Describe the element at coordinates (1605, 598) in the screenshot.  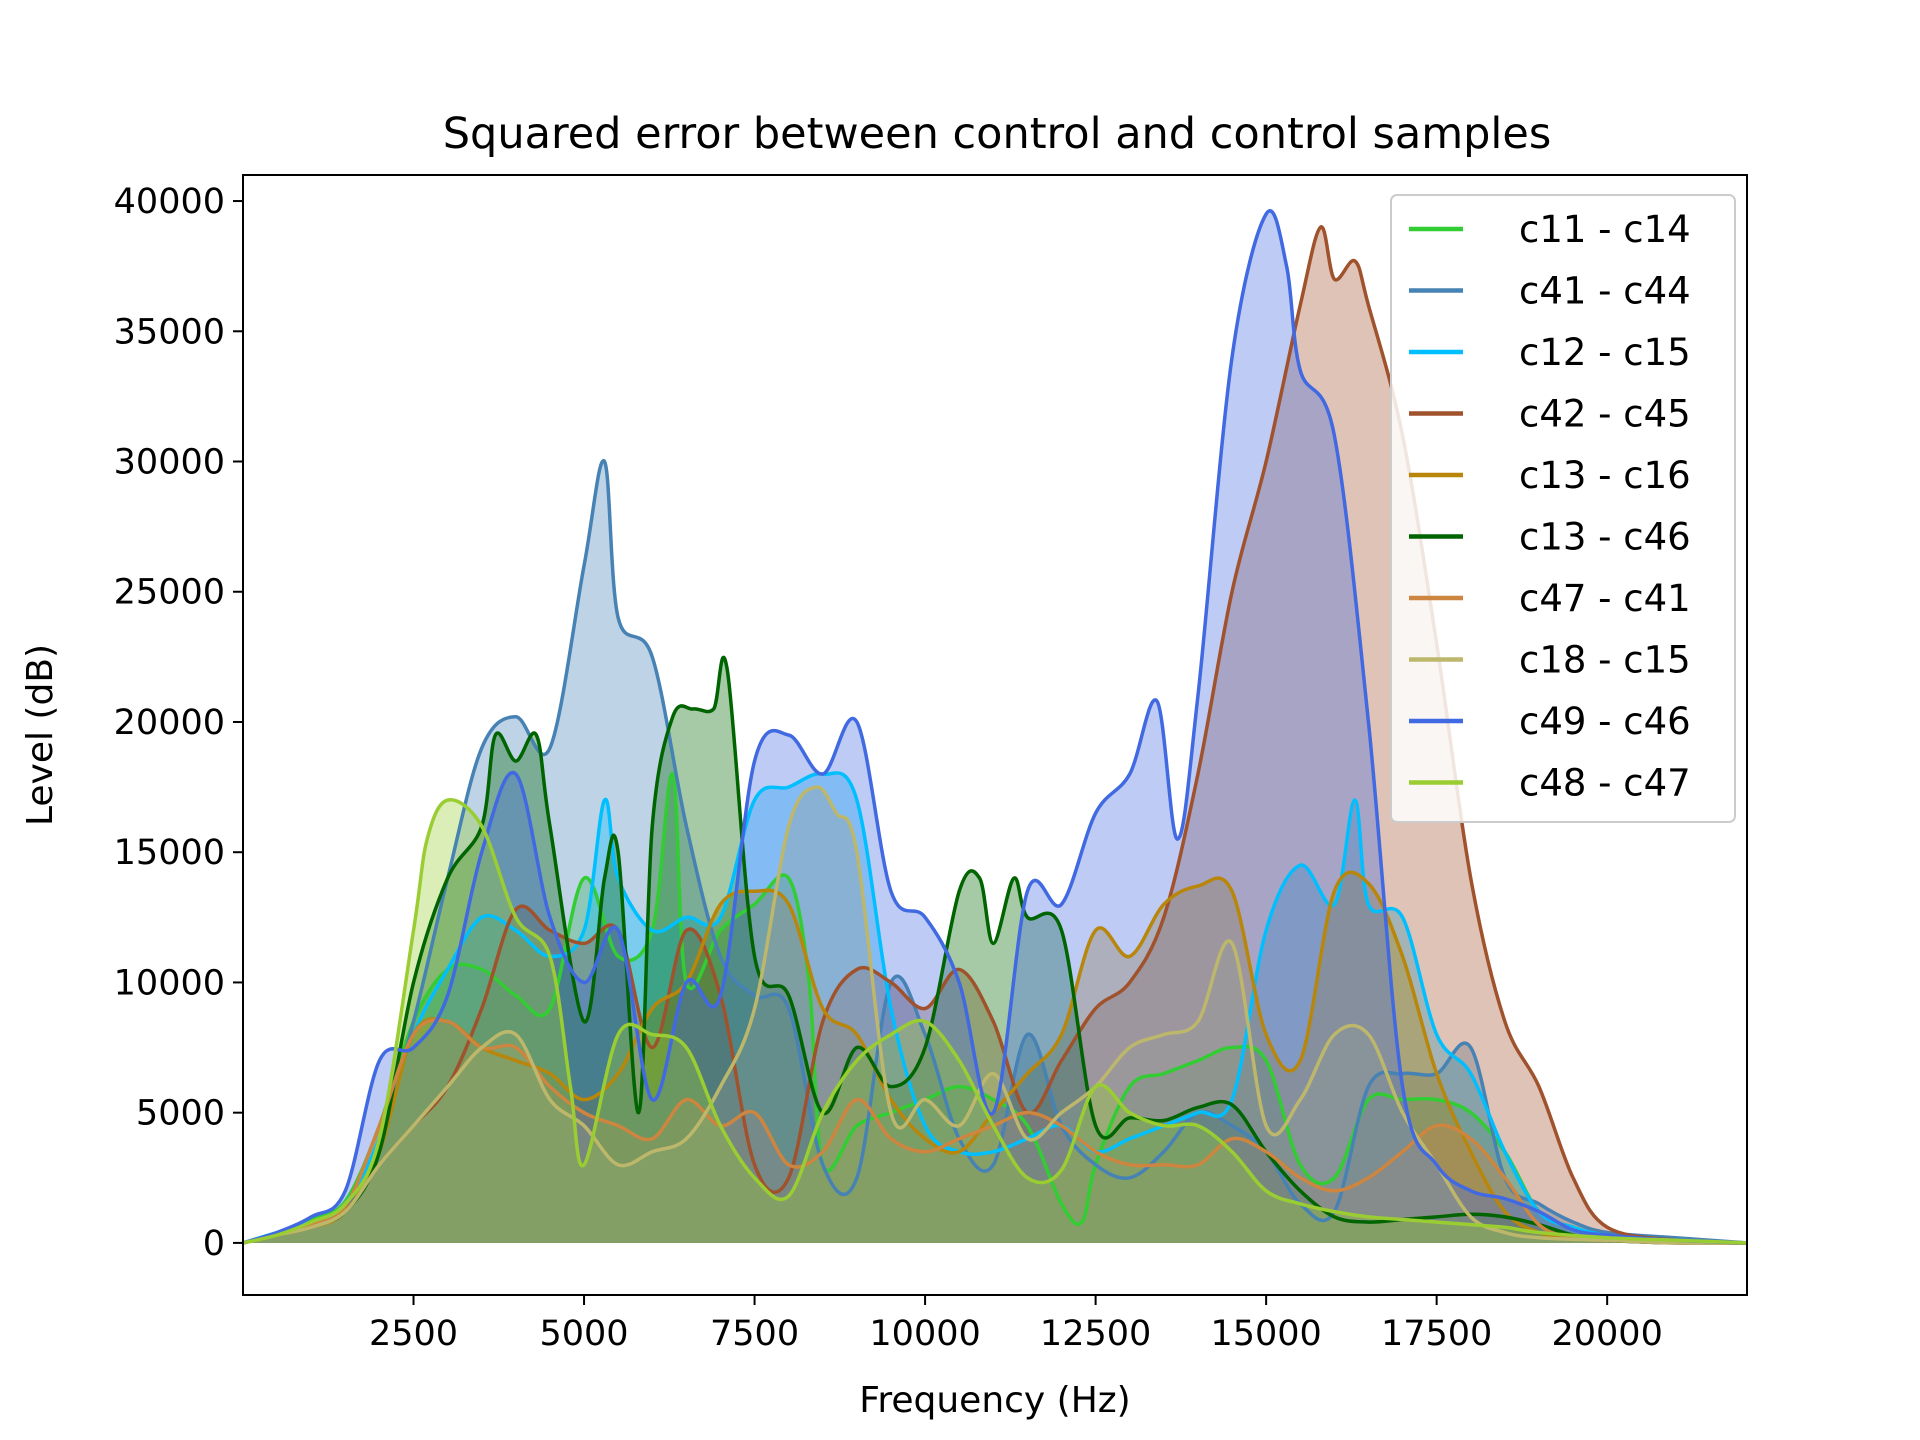
I see `legend-label: c47 - c41` at that location.